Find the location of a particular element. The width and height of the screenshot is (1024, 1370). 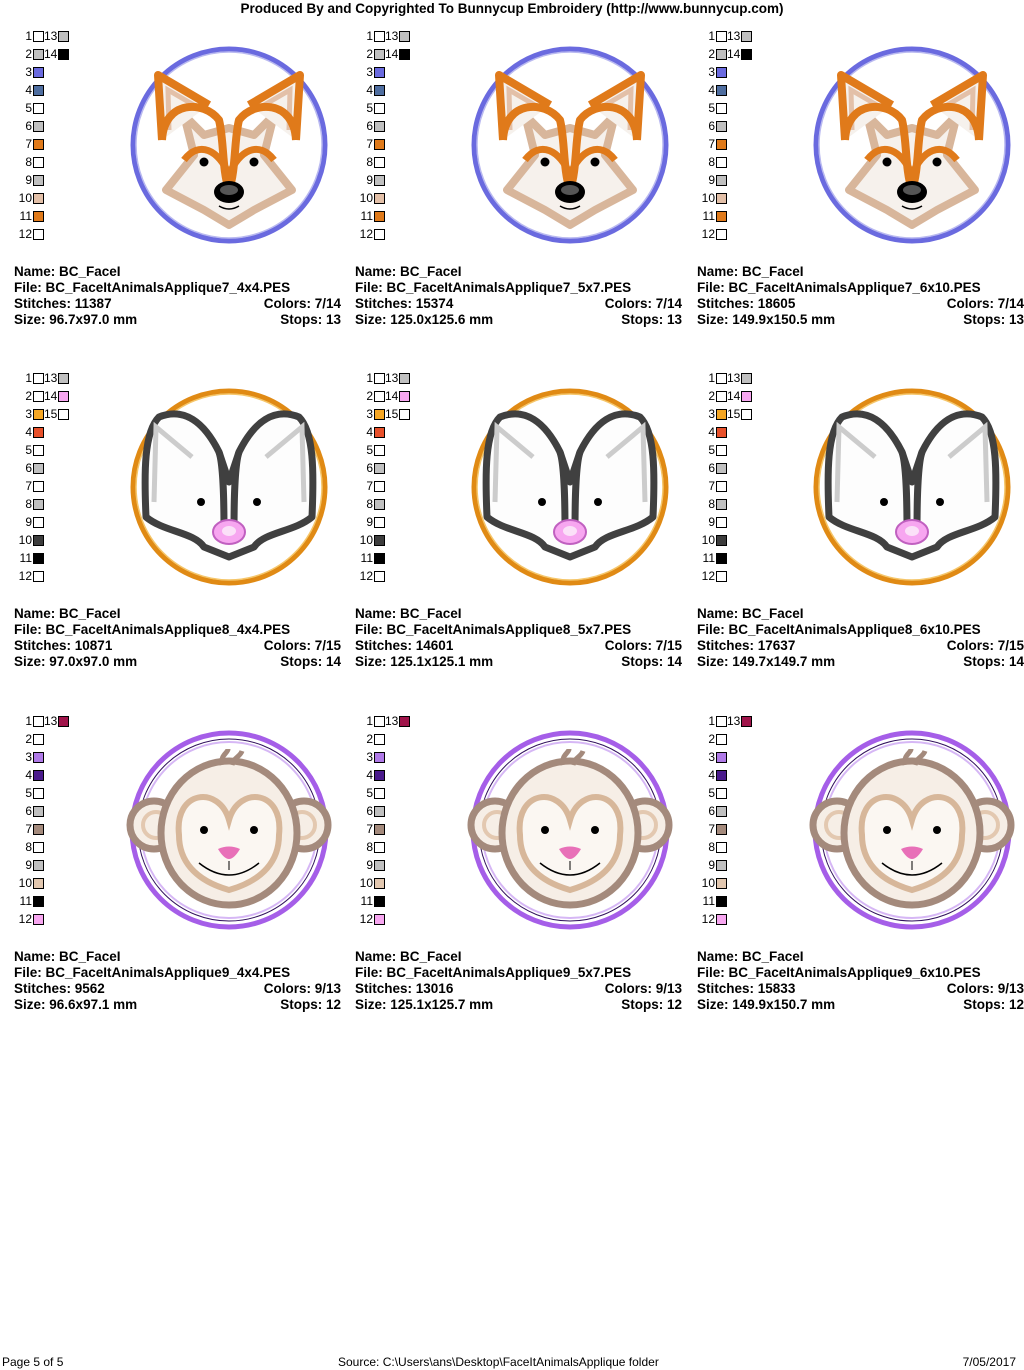

thread-number: 8 is located at coordinates (28, 847).